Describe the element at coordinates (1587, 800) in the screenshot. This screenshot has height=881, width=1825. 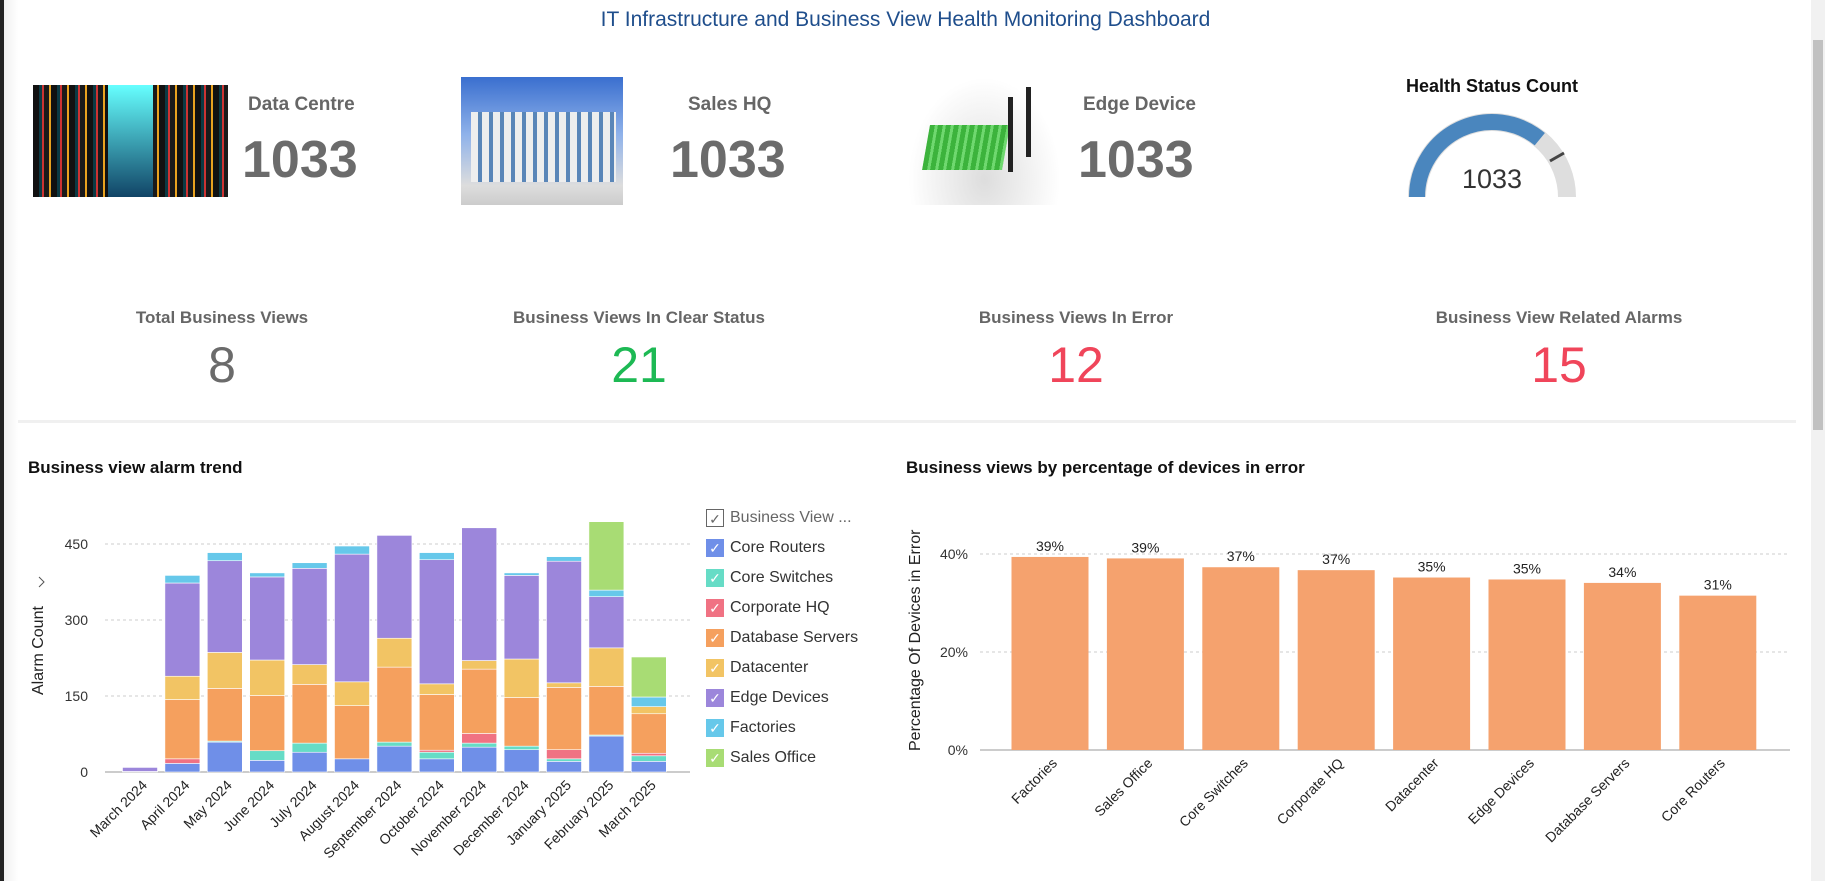
I see `x-tick-label: Database Servers` at that location.